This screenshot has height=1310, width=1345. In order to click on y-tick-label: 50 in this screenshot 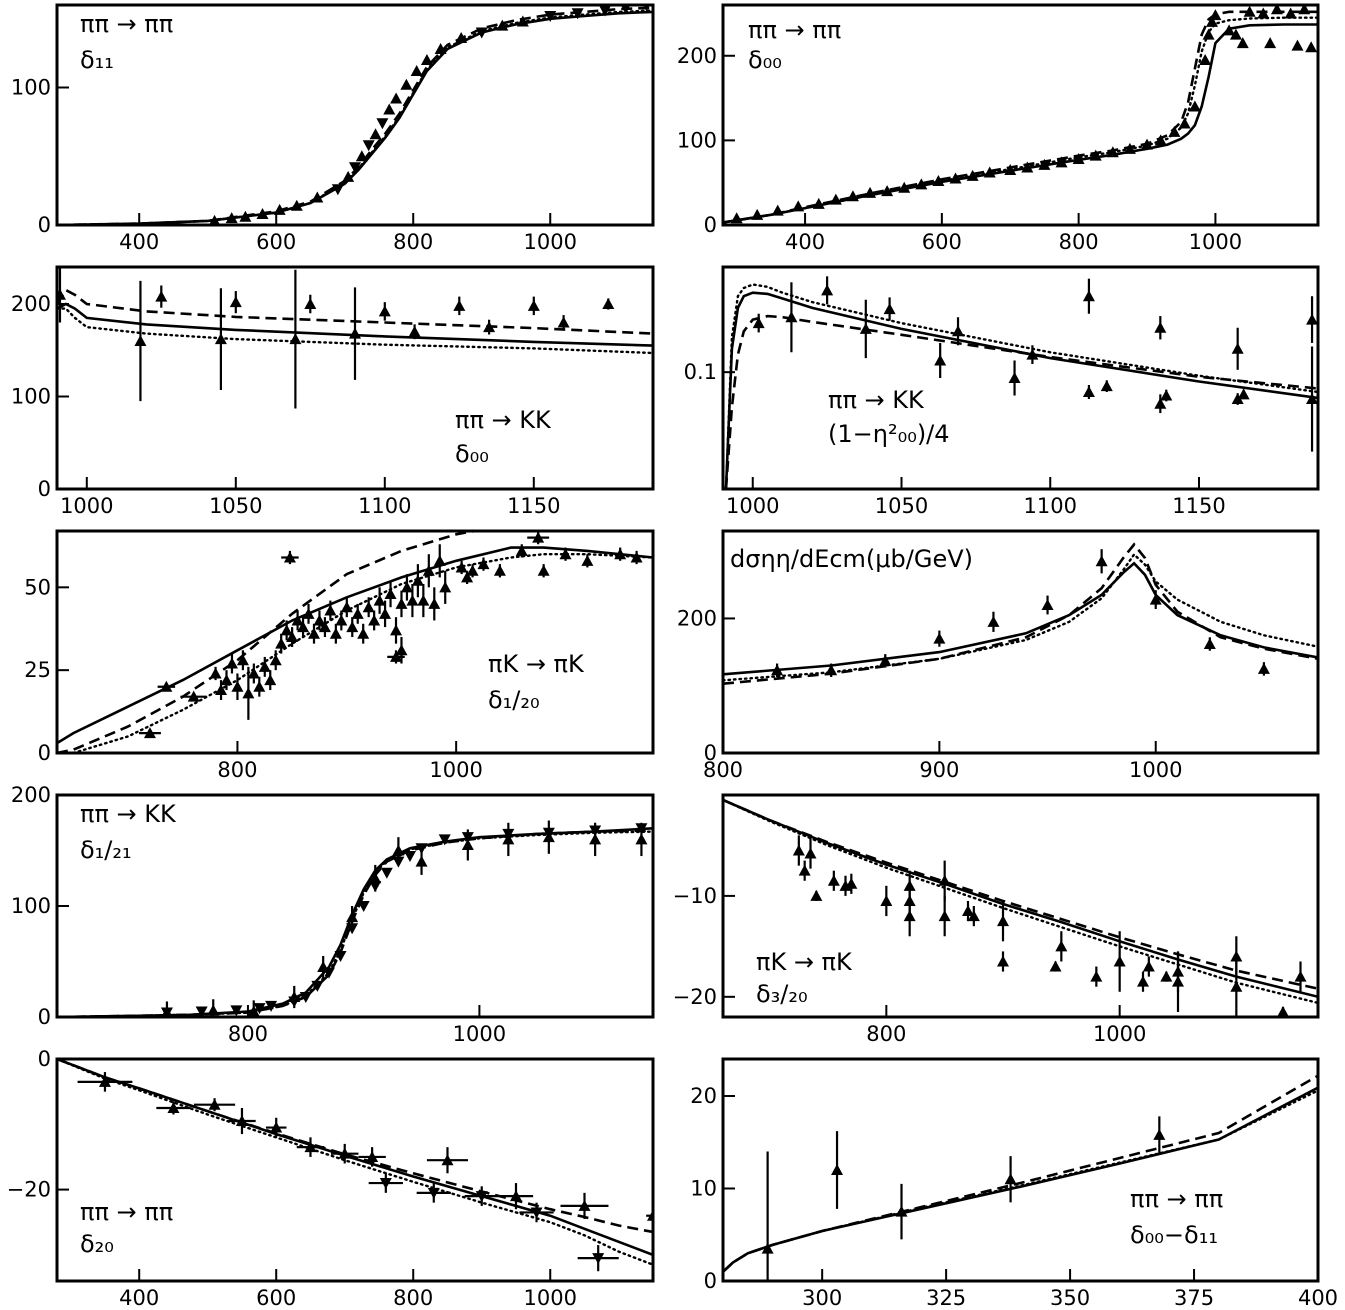, I will do `click(37, 587)`.